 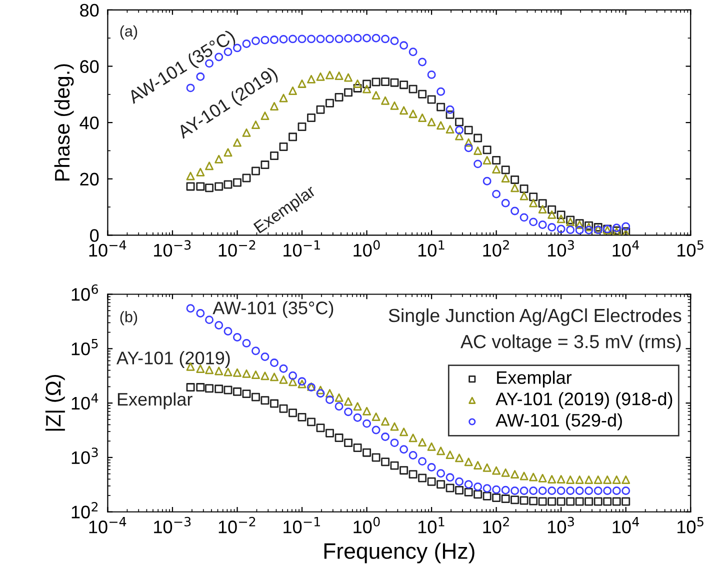 I want to click on y-tick-label: 10$^{2}$, so click(x=85, y=510).